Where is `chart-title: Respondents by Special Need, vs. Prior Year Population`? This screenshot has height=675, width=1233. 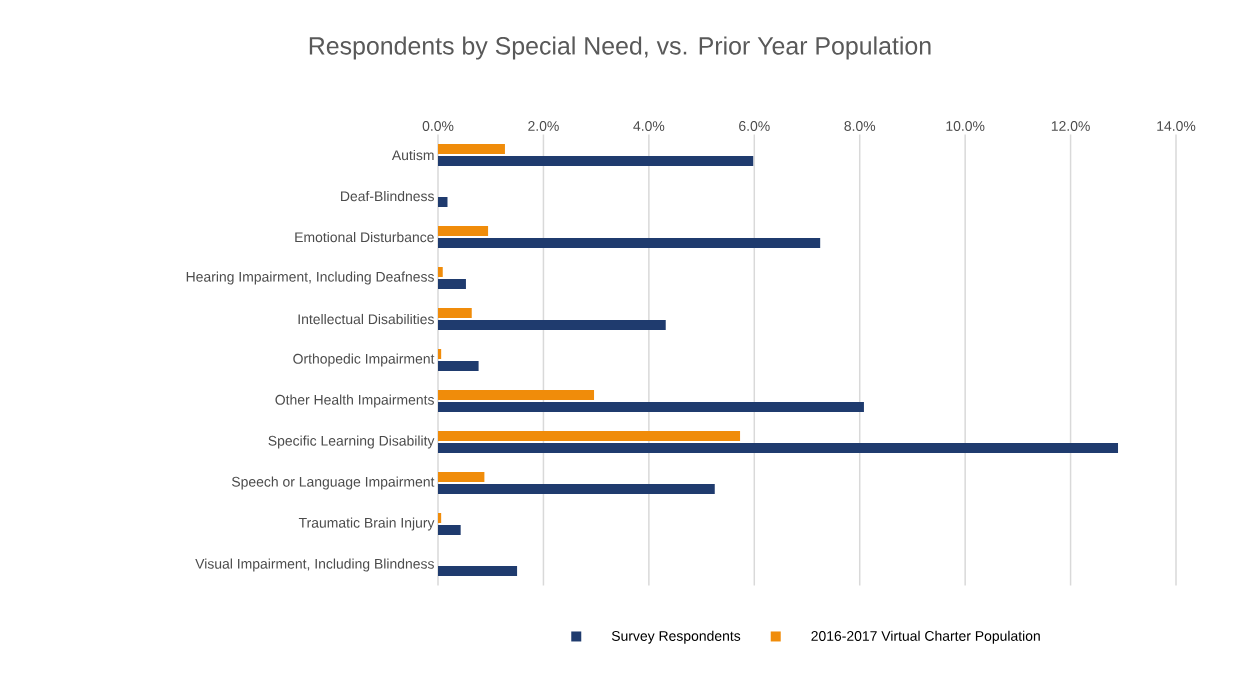
chart-title: Respondents by Special Need, vs. Prior Year Population is located at coordinates (620, 48).